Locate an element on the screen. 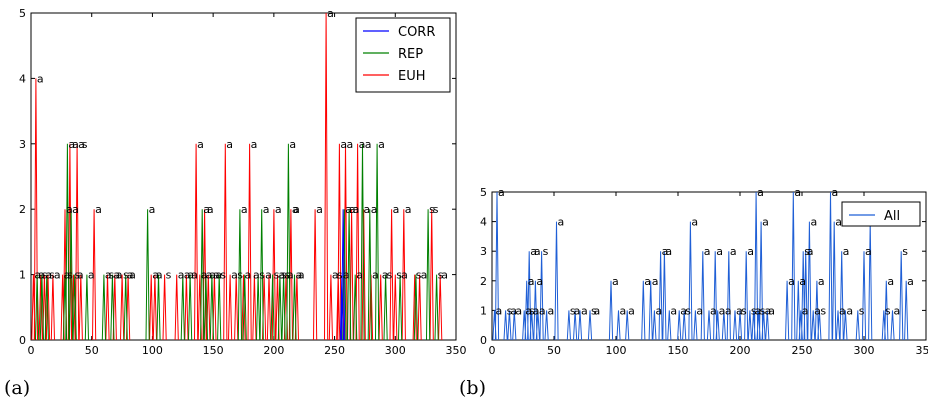  x-tick-label: 250 is located at coordinates (334, 350).